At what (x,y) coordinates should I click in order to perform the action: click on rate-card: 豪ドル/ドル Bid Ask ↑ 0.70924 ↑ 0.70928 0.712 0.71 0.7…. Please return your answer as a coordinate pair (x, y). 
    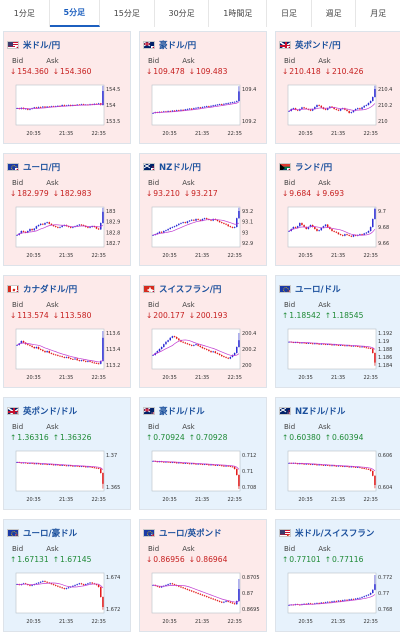
    Looking at the image, I should click on (203, 453).